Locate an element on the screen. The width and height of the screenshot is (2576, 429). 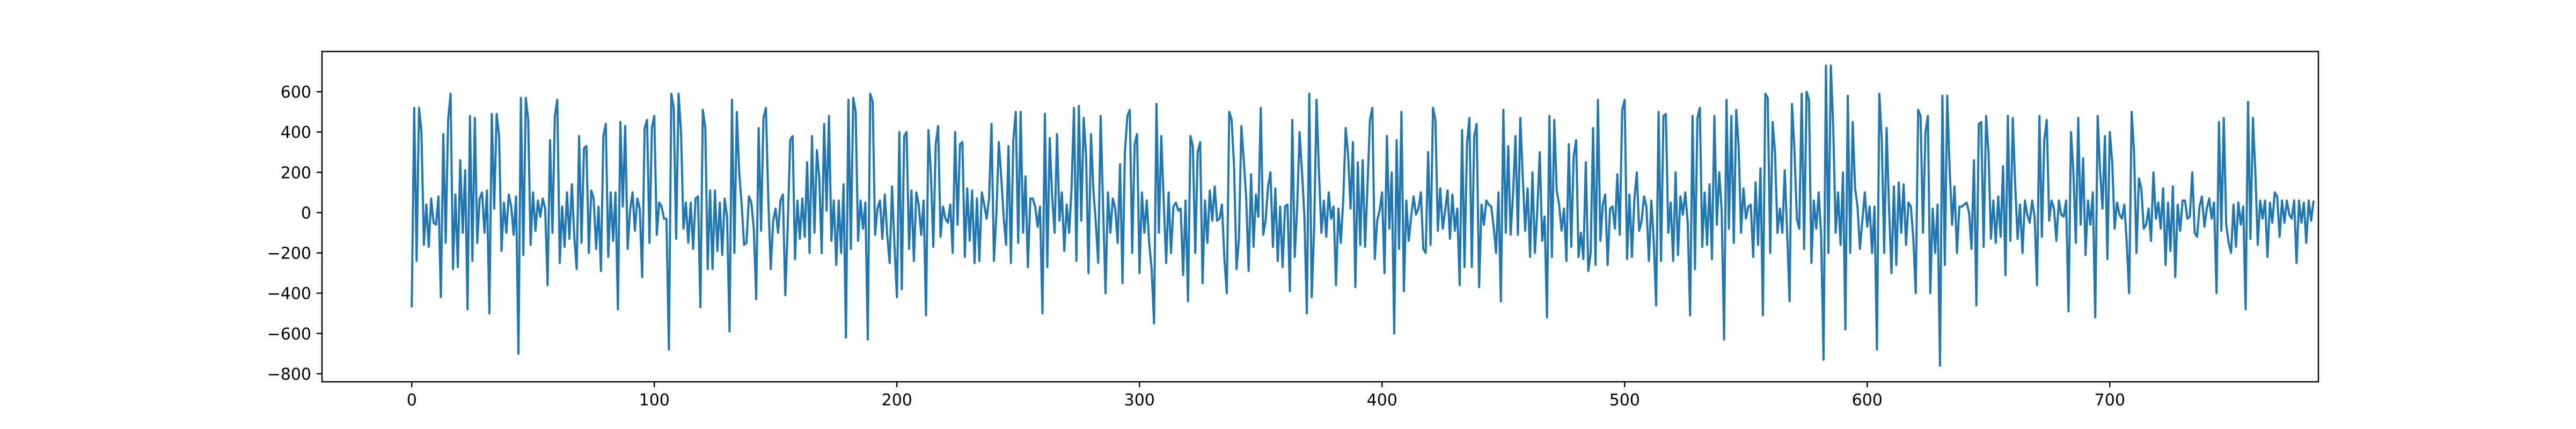
y-tick-label: 600 is located at coordinates (296, 92).